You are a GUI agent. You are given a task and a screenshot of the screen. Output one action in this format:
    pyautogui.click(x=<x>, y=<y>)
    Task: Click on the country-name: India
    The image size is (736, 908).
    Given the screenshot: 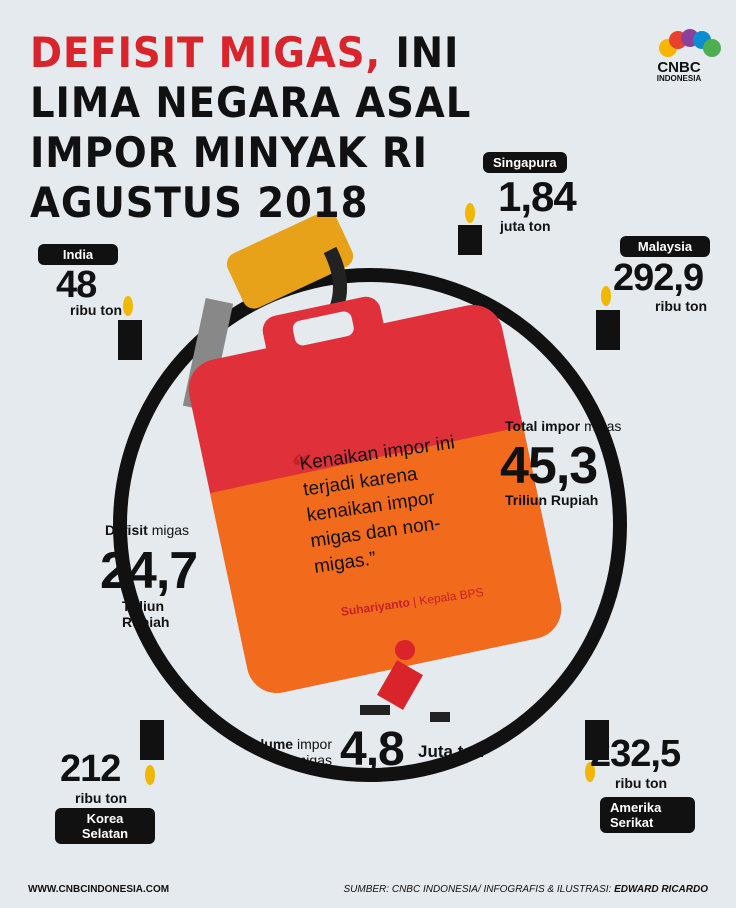 What is the action you would take?
    pyautogui.click(x=78, y=254)
    